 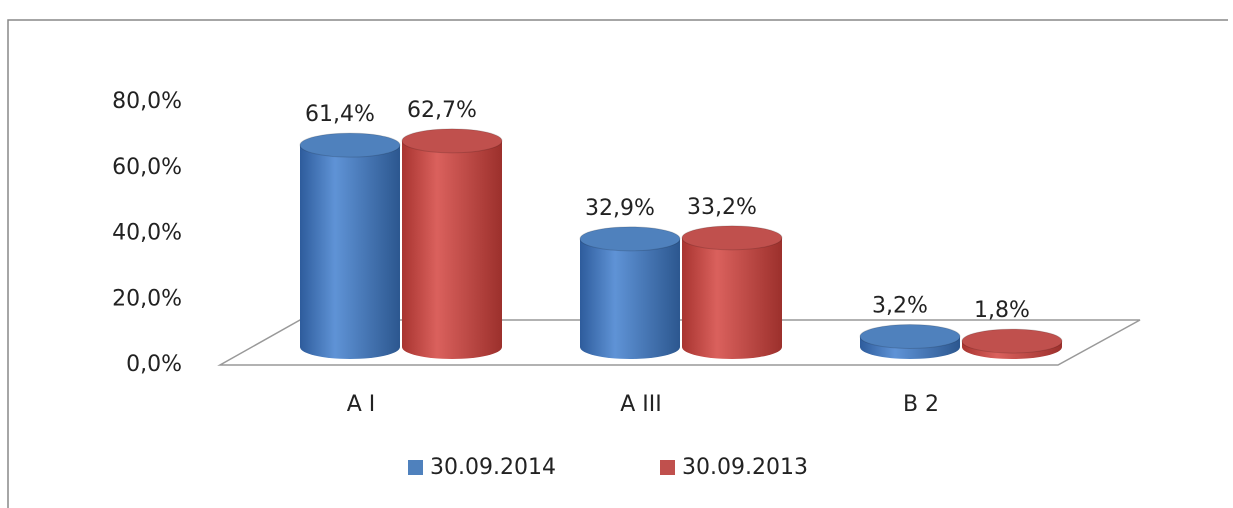 What do you see at coordinates (154, 364) in the screenshot?
I see `y-tick-label: 0,0%` at bounding box center [154, 364].